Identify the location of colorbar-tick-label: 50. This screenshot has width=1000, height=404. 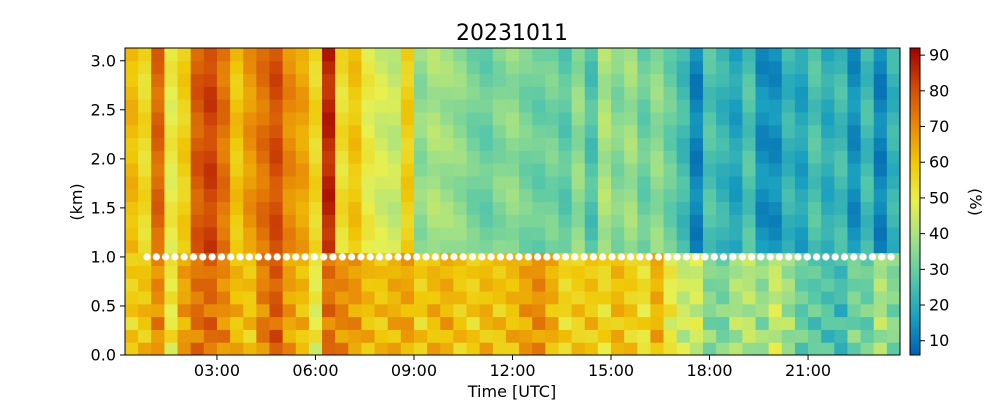
(939, 197).